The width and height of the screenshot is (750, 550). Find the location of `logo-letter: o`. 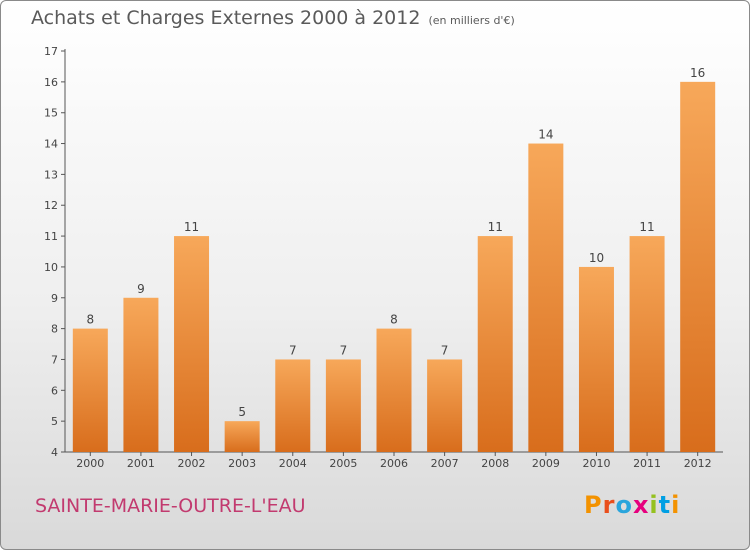

logo-letter: o is located at coordinates (624, 505).